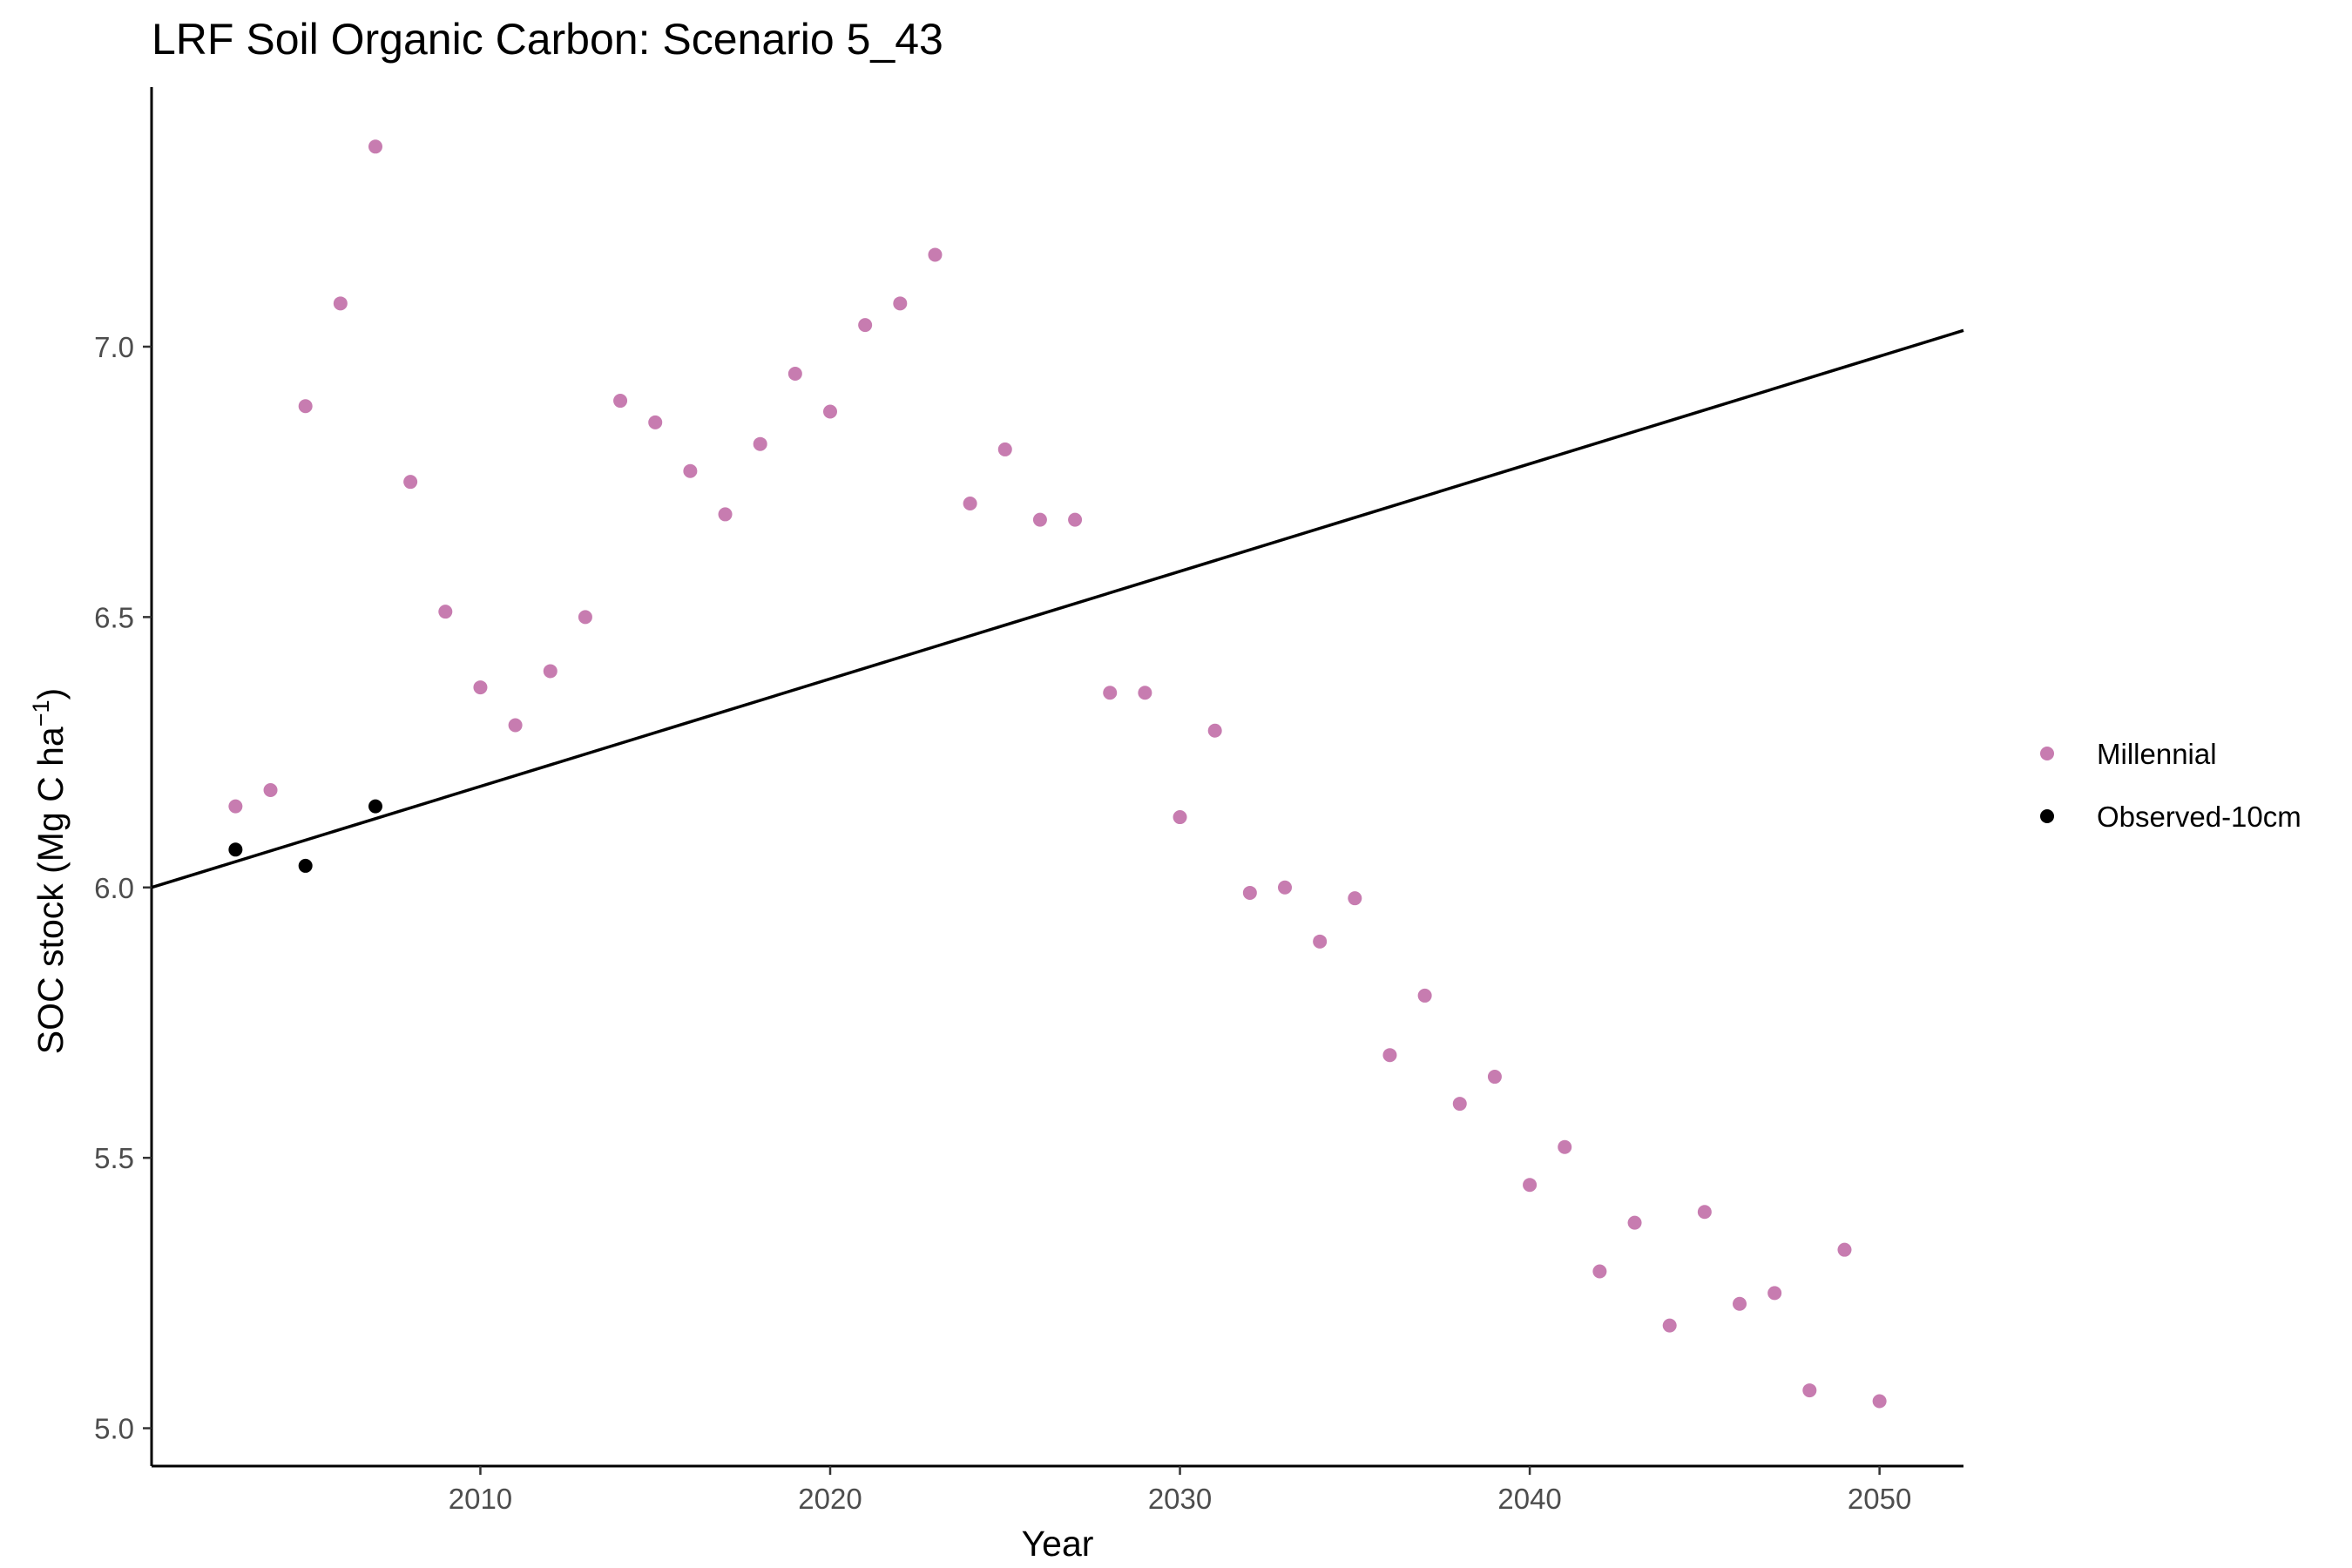 Image resolution: width=2352 pixels, height=1568 pixels. Describe the element at coordinates (480, 1499) in the screenshot. I see `x-tick-label: 2010` at that location.